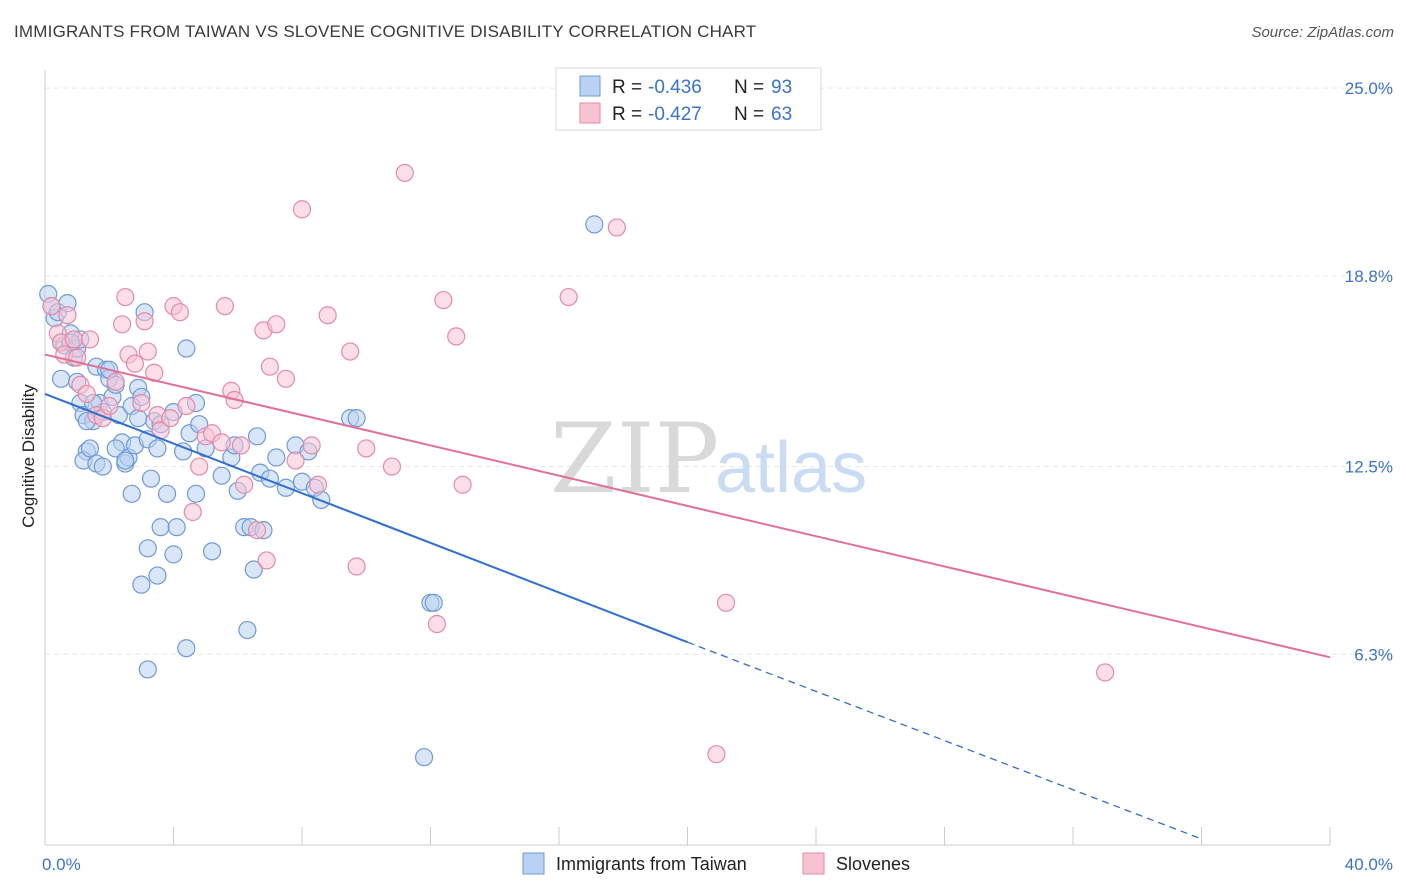  What do you see at coordinates (813, 863) in the screenshot?
I see `bottom-legend-swatch-slovene` at bounding box center [813, 863].